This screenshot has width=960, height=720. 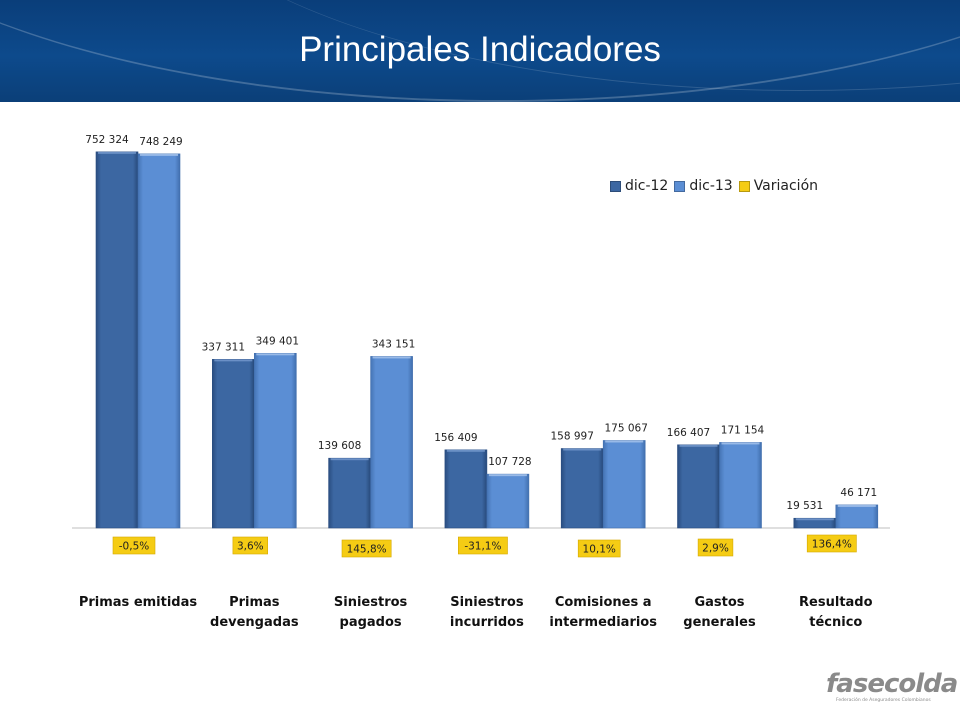 I want to click on variacion-label: 2,9%, so click(x=715, y=549).